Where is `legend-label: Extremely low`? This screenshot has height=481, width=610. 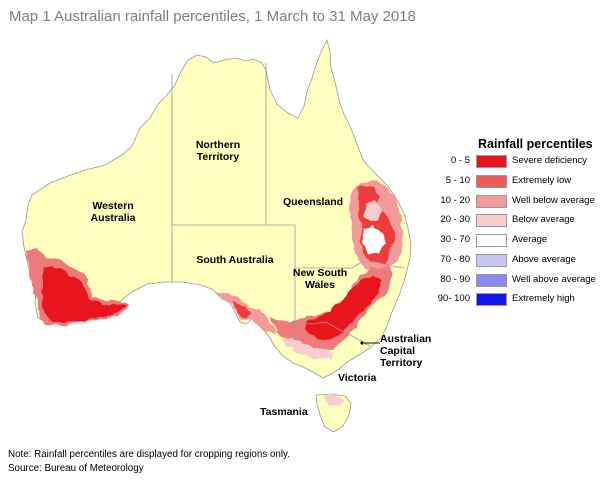
legend-label: Extremely low is located at coordinates (542, 180).